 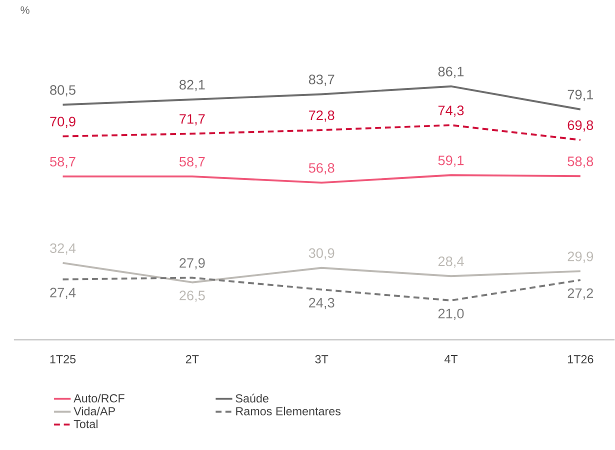 What do you see at coordinates (581, 162) in the screenshot?
I see `data-label: 58,8` at bounding box center [581, 162].